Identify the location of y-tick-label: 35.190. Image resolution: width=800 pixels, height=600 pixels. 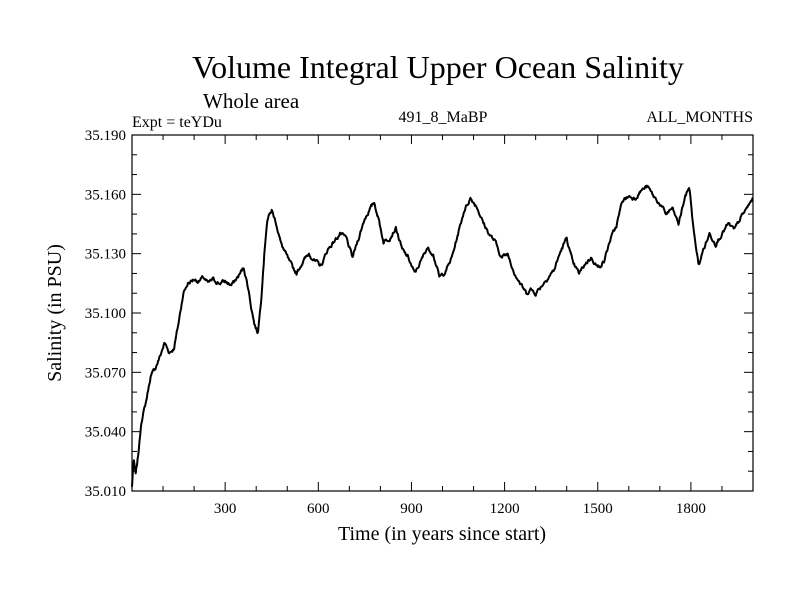
(105, 136).